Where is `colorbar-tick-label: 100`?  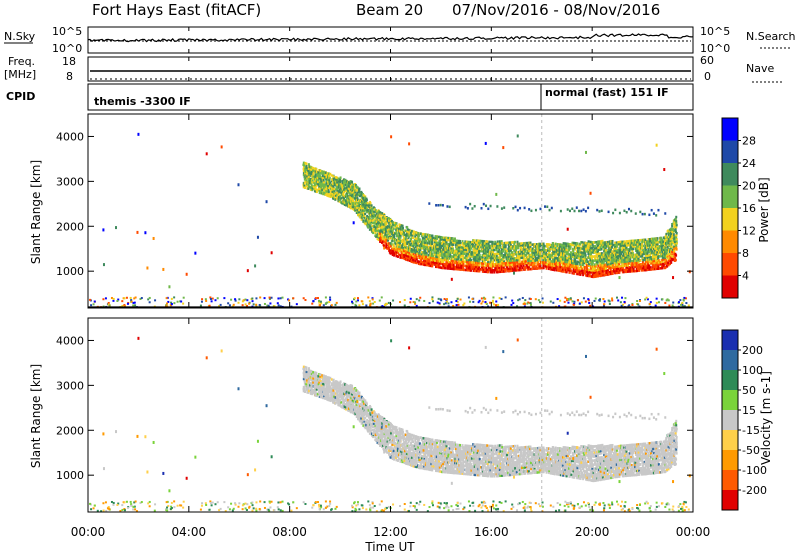
colorbar-tick-label: 100 is located at coordinates (752, 370).